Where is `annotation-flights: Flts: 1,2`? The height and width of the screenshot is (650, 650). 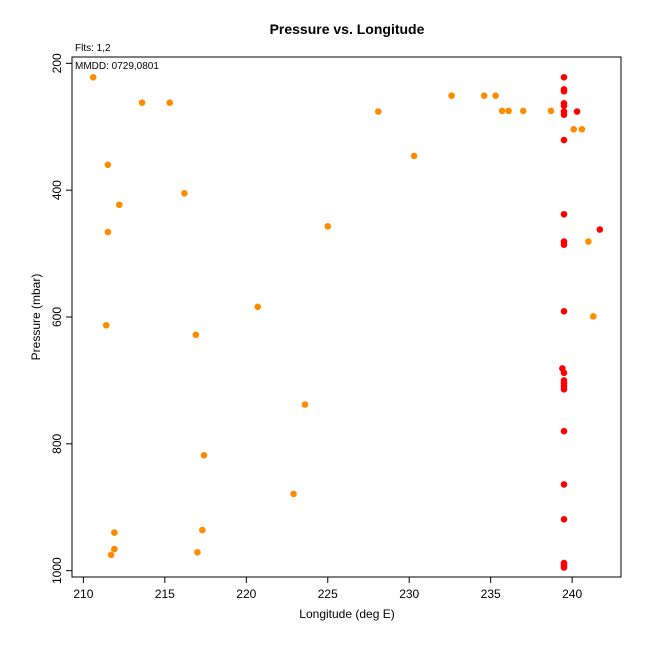 annotation-flights: Flts: 1,2 is located at coordinates (93, 48).